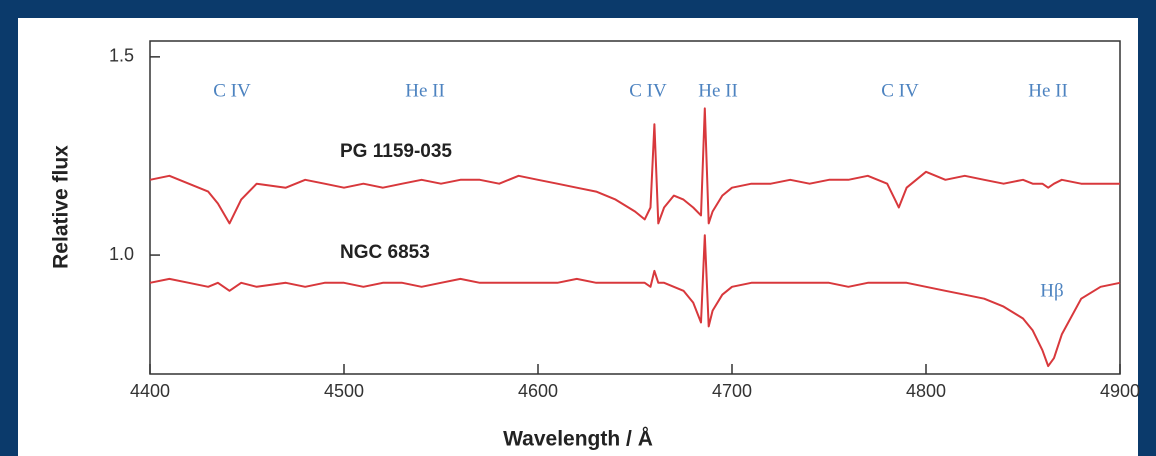  I want to click on x-tick-label: 4500, so click(344, 391).